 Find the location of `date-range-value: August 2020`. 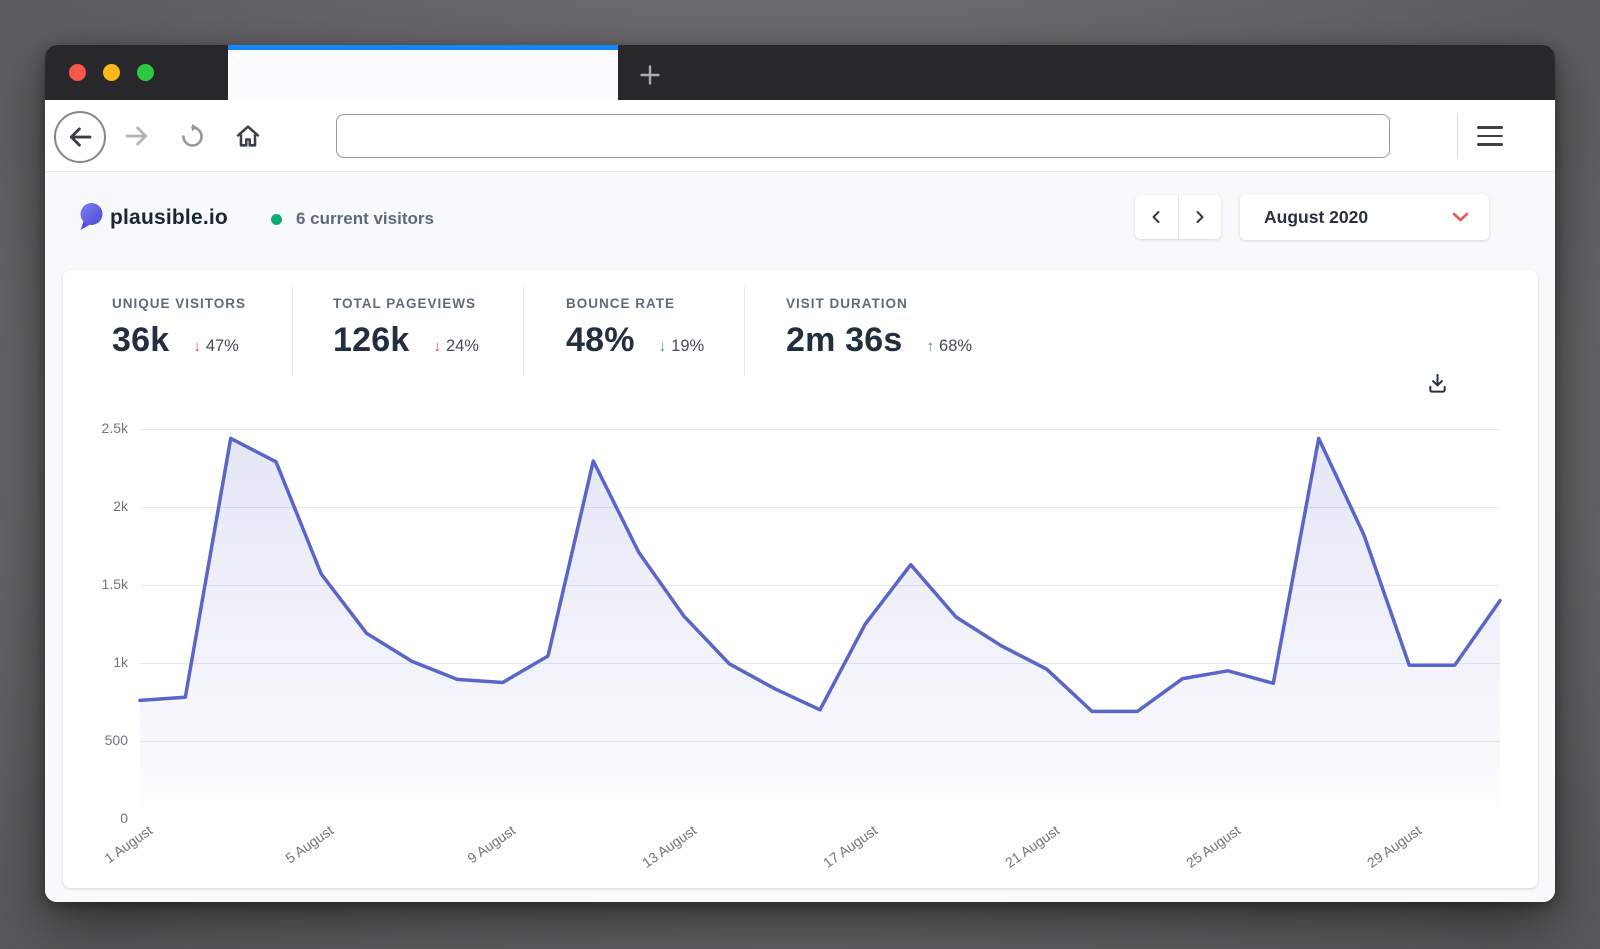

date-range-value: August 2020 is located at coordinates (1316, 216).